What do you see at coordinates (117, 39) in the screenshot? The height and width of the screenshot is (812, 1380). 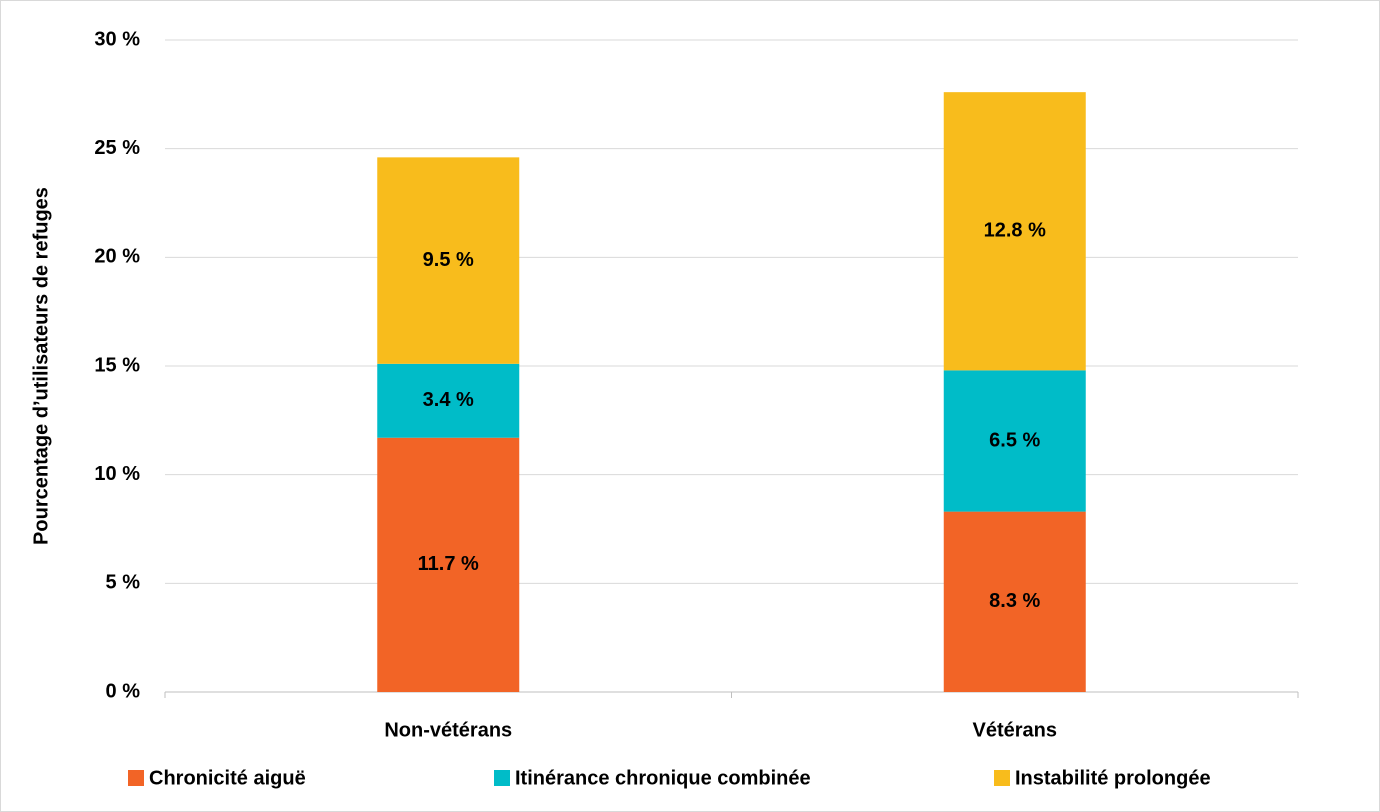 I see `y-tick-label: 30 %` at bounding box center [117, 39].